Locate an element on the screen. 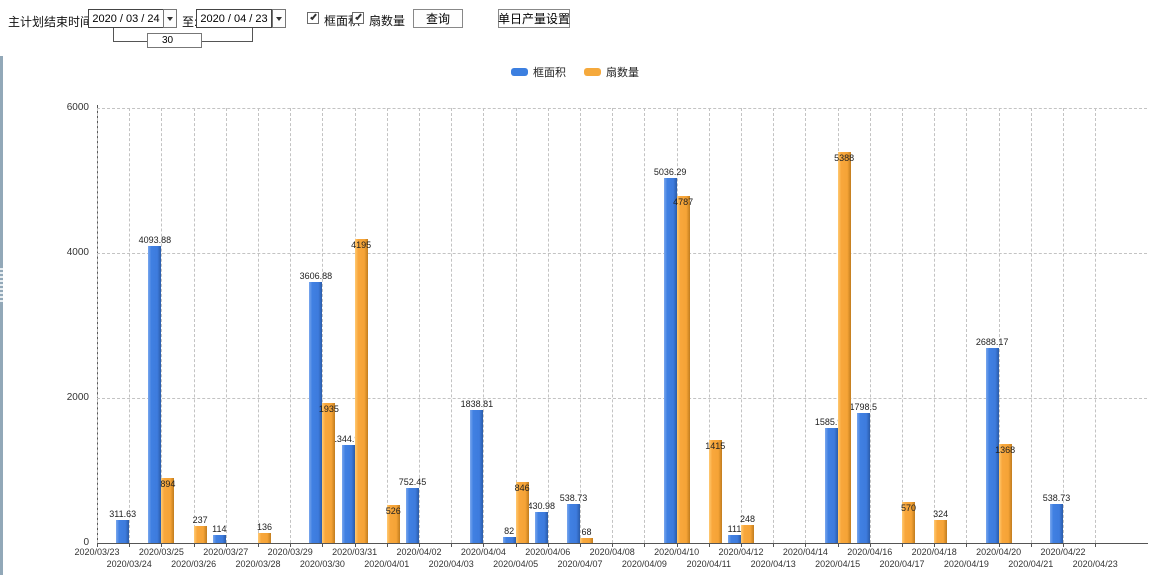 The height and width of the screenshot is (575, 1150). bar-value-label: 1585.96 is located at coordinates (831, 422).